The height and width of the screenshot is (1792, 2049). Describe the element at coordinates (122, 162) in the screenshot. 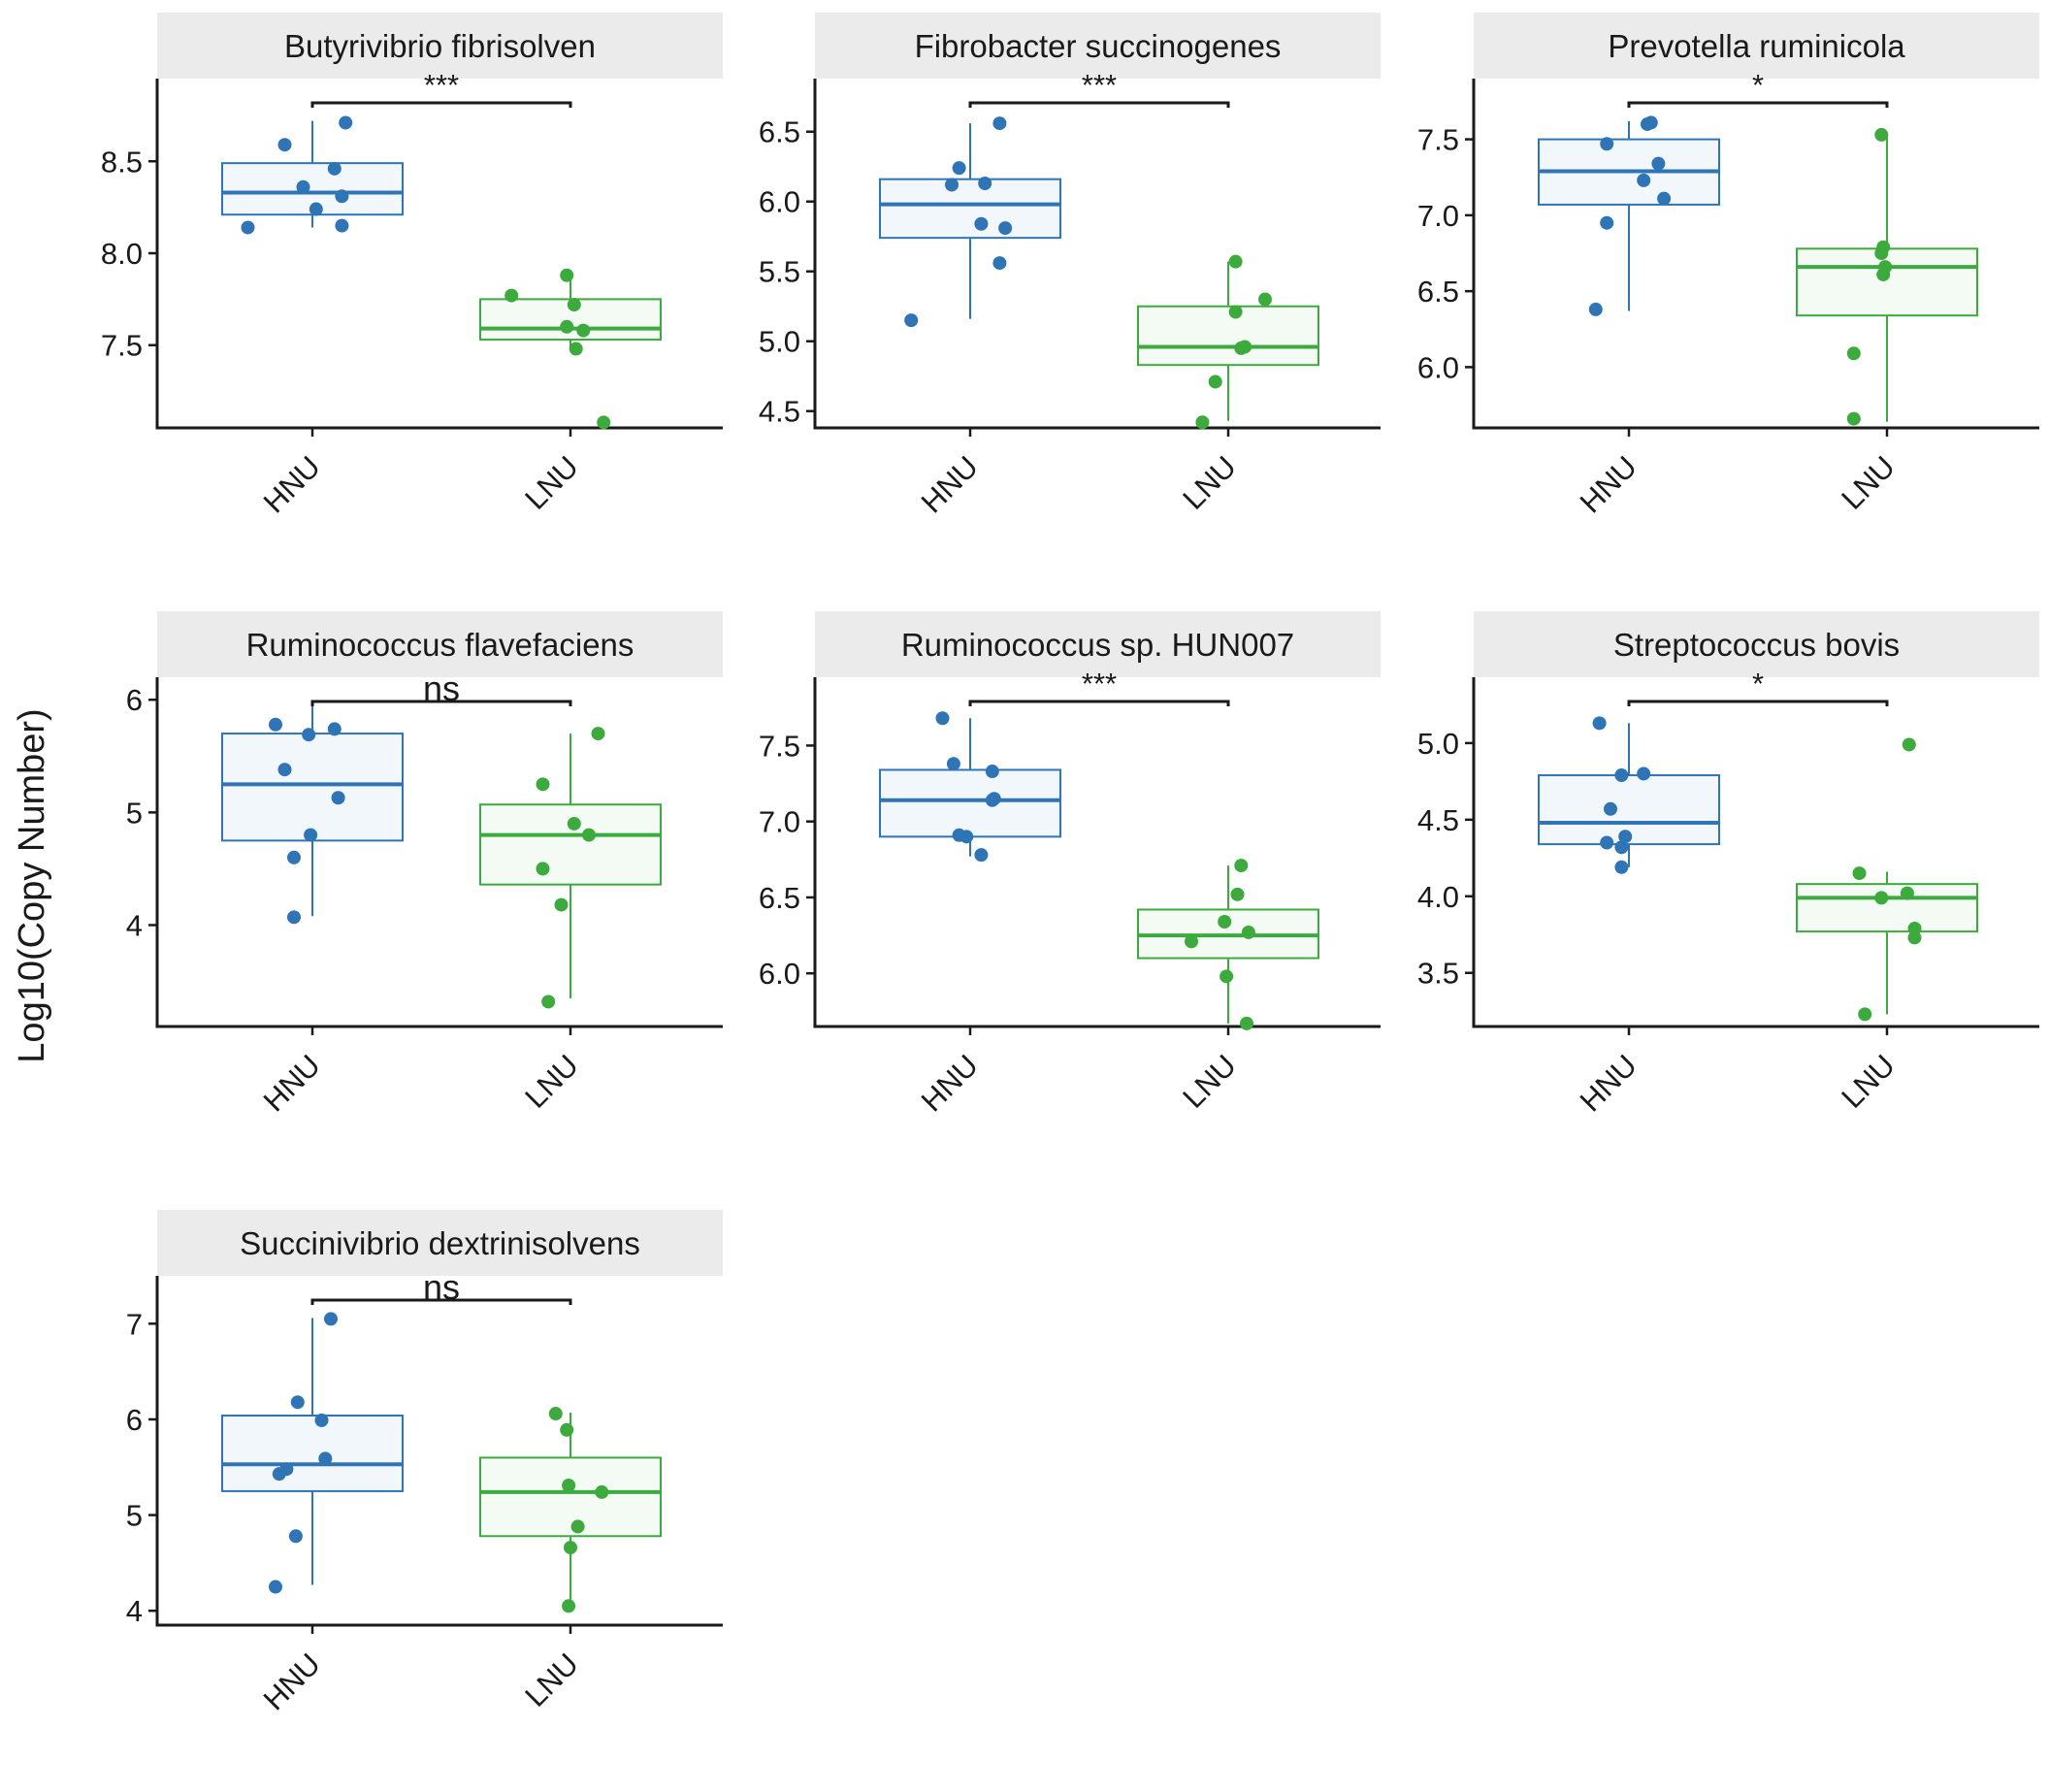

I see `y-tick-label: 8.5` at that location.